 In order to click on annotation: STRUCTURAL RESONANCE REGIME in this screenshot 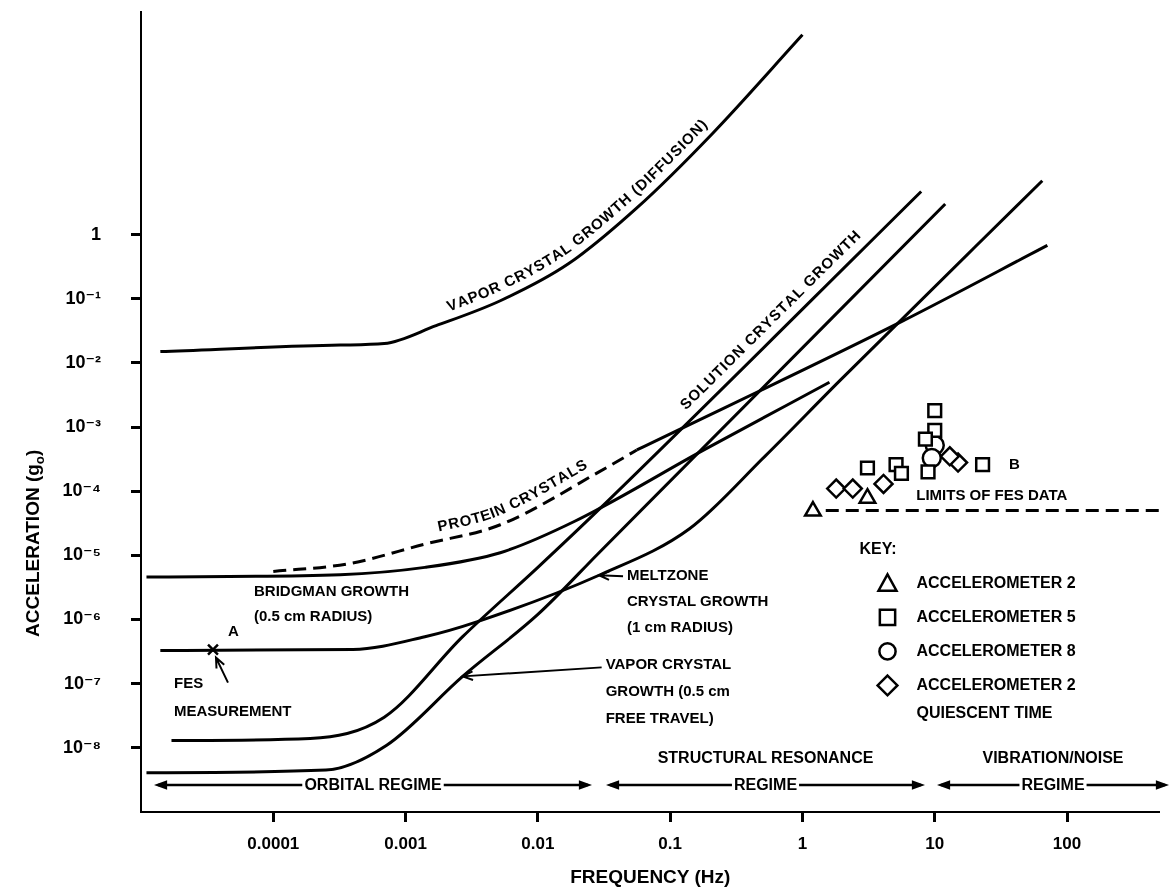, I will do `click(765, 771)`.